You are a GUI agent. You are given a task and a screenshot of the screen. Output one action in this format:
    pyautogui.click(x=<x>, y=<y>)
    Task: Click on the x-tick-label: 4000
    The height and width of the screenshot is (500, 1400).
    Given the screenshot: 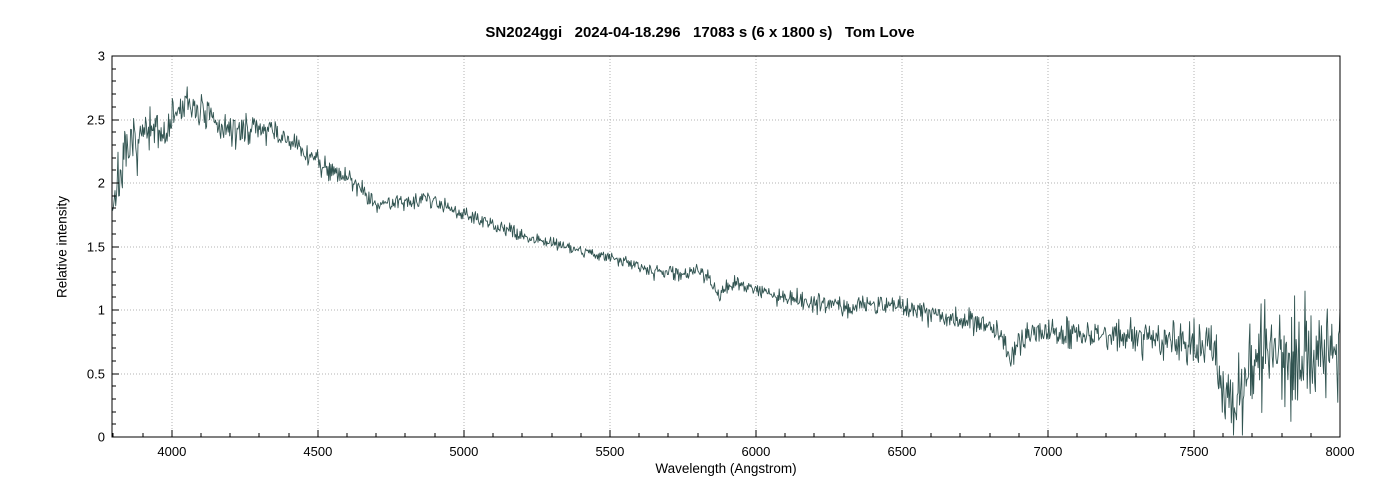 What is the action you would take?
    pyautogui.click(x=172, y=451)
    